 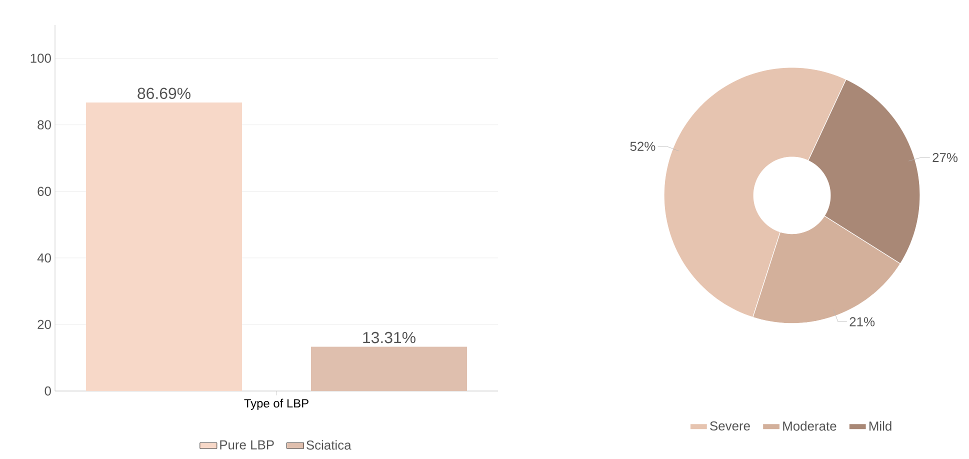 I want to click on y-tick-label: 100, so click(x=40, y=58).